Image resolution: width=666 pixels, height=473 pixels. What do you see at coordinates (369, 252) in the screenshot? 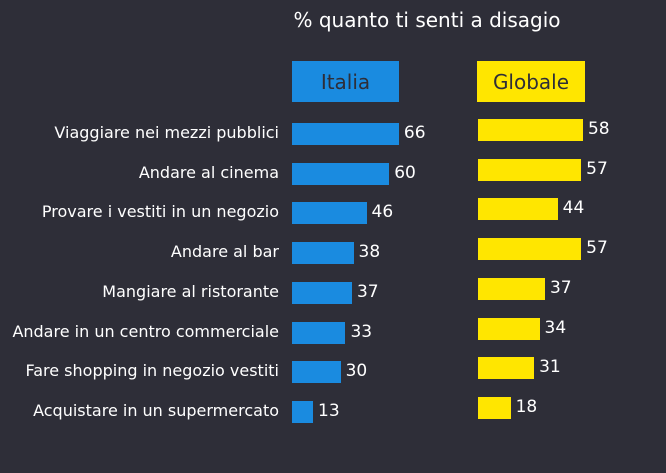
I see `data-label-italia: 38` at bounding box center [369, 252].